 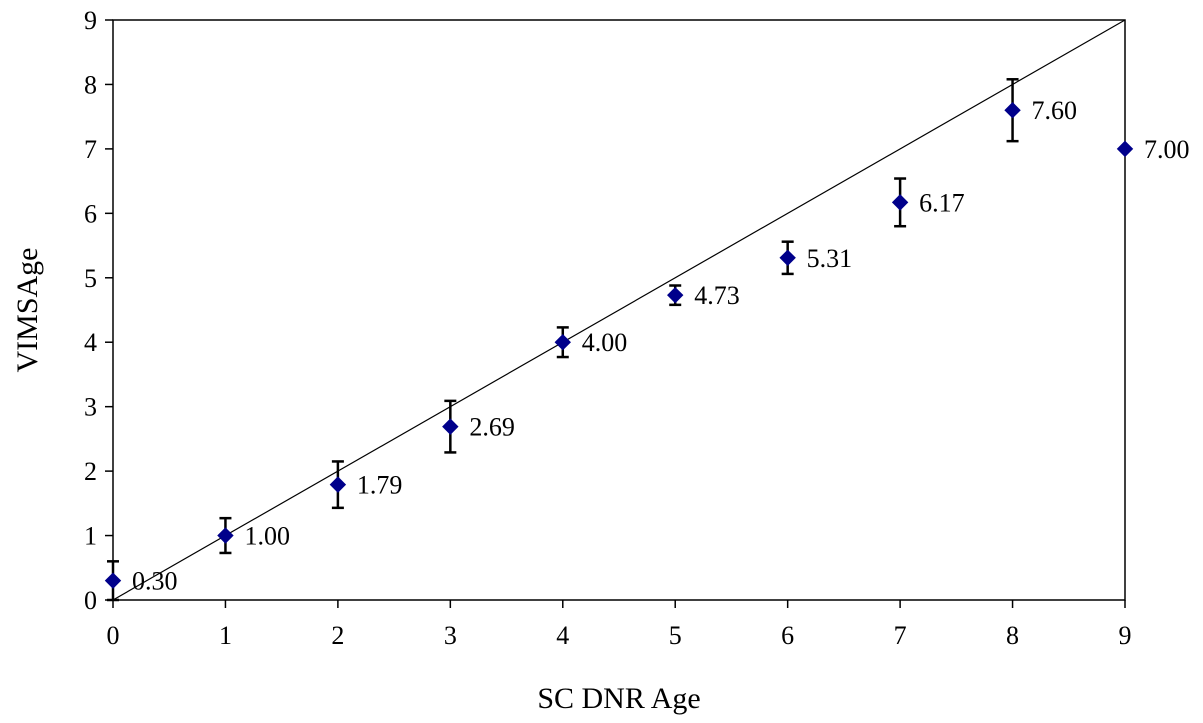 What do you see at coordinates (830, 258) in the screenshot?
I see `data-label: 5.31` at bounding box center [830, 258].